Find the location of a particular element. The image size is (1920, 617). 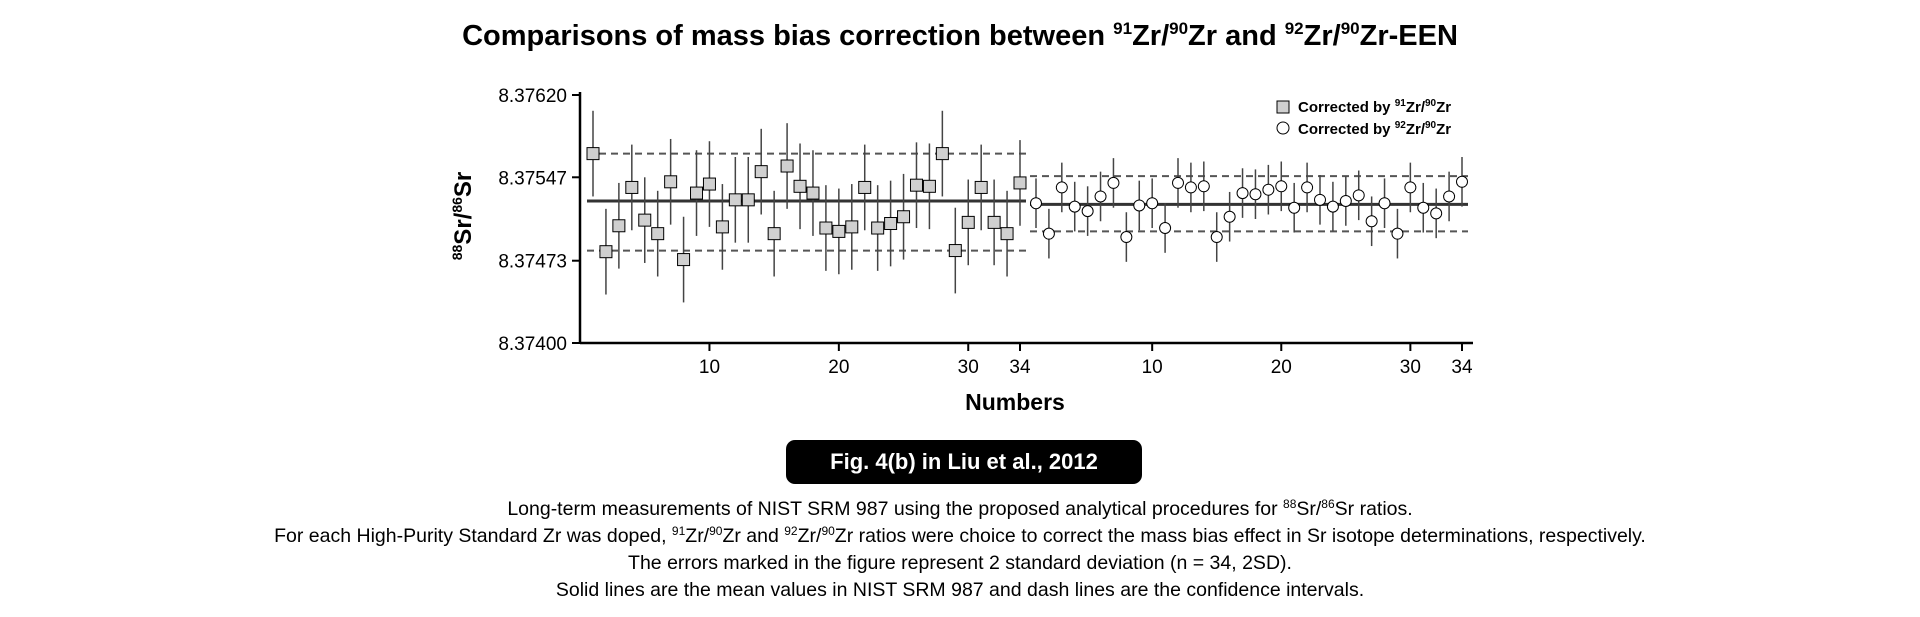

legend-entry-2-b: Zr is located at coordinates (1443, 129).